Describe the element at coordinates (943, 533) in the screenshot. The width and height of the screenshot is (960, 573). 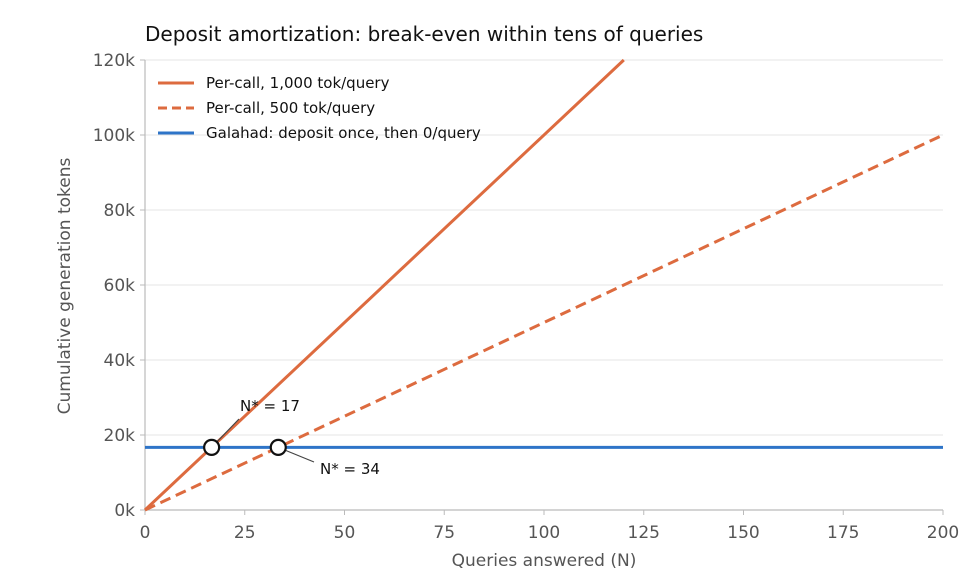
I see `x-tick-label: 200` at that location.